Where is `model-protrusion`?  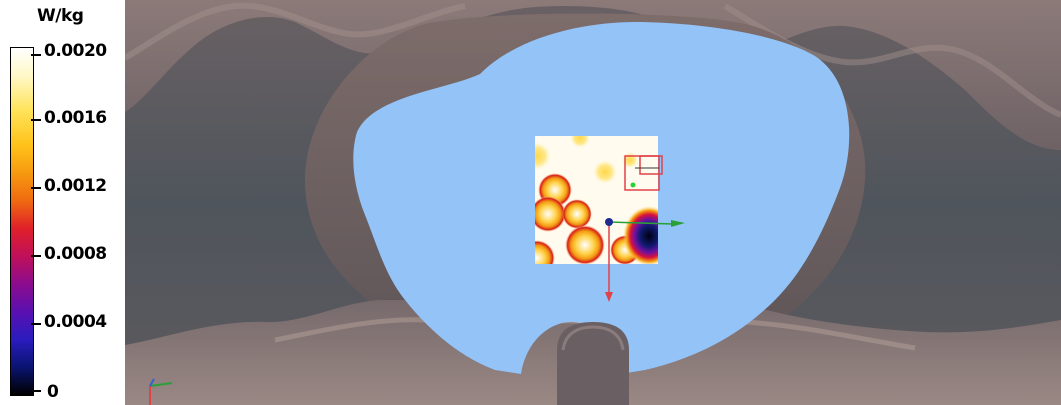
model-protrusion is located at coordinates (593, 363).